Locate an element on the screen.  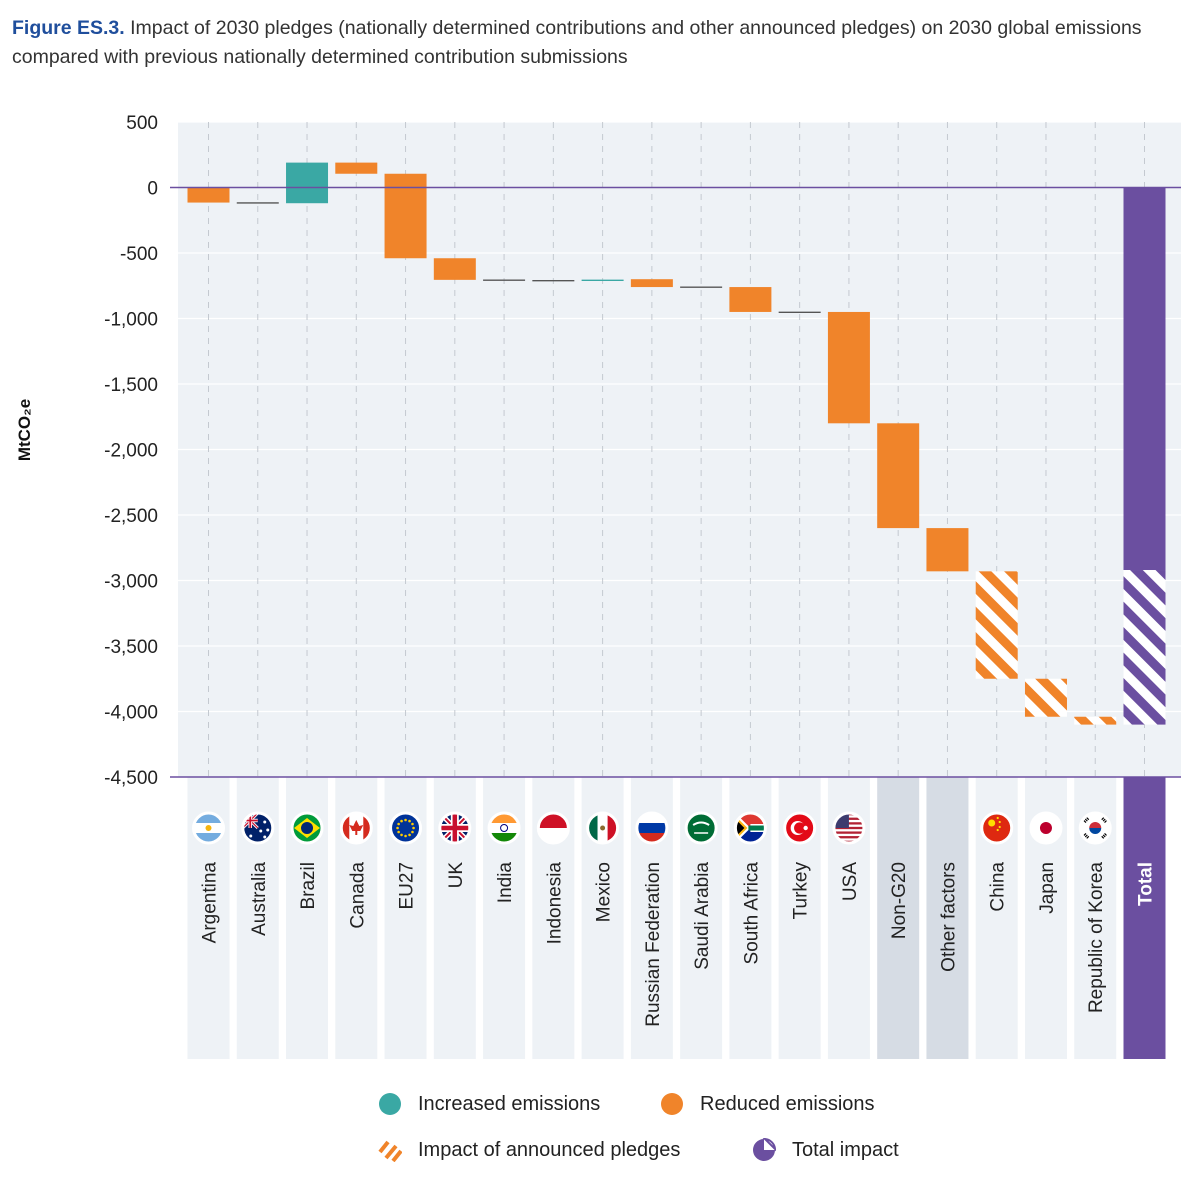
korea-flag-icon is located at coordinates (1095, 828).